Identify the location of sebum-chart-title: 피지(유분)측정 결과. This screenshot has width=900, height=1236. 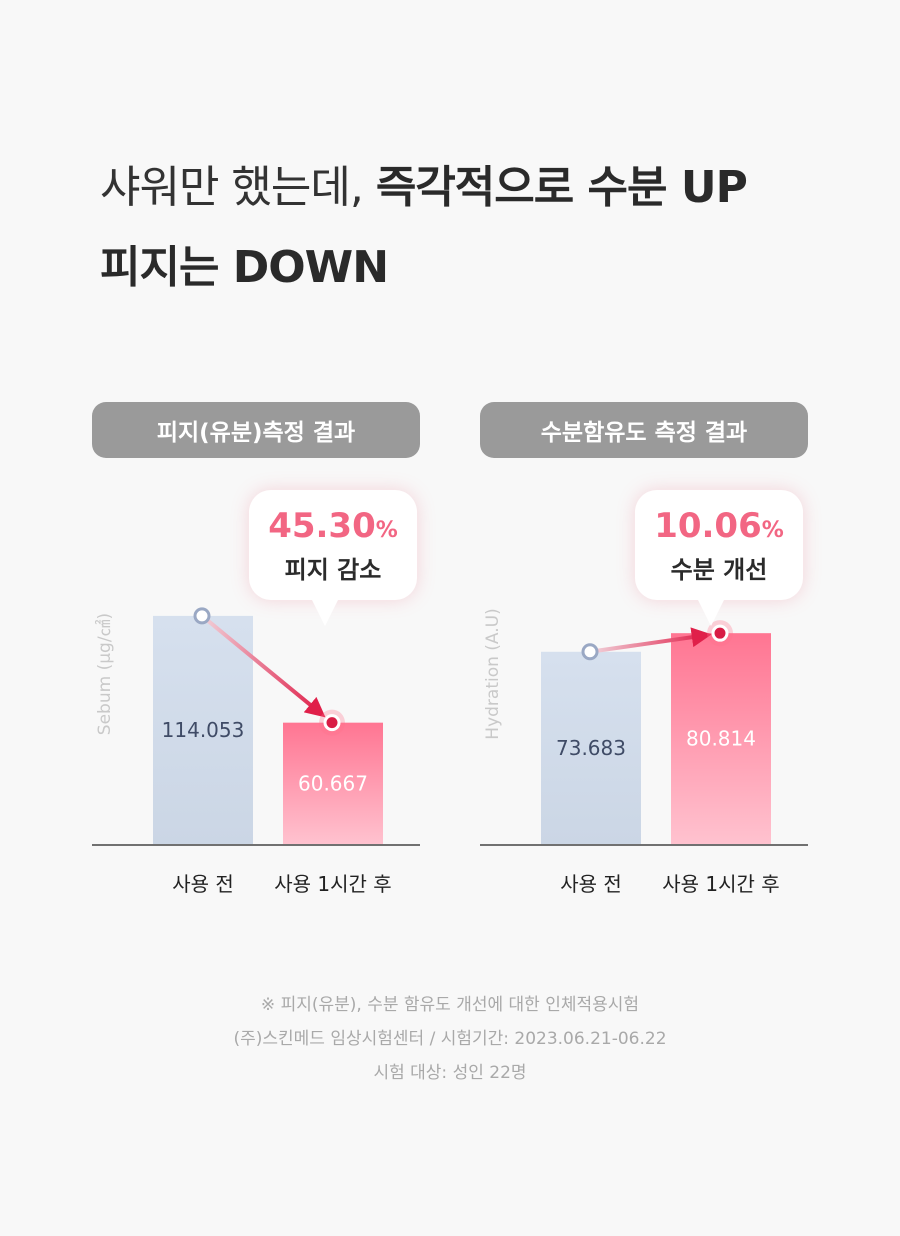
(256, 430).